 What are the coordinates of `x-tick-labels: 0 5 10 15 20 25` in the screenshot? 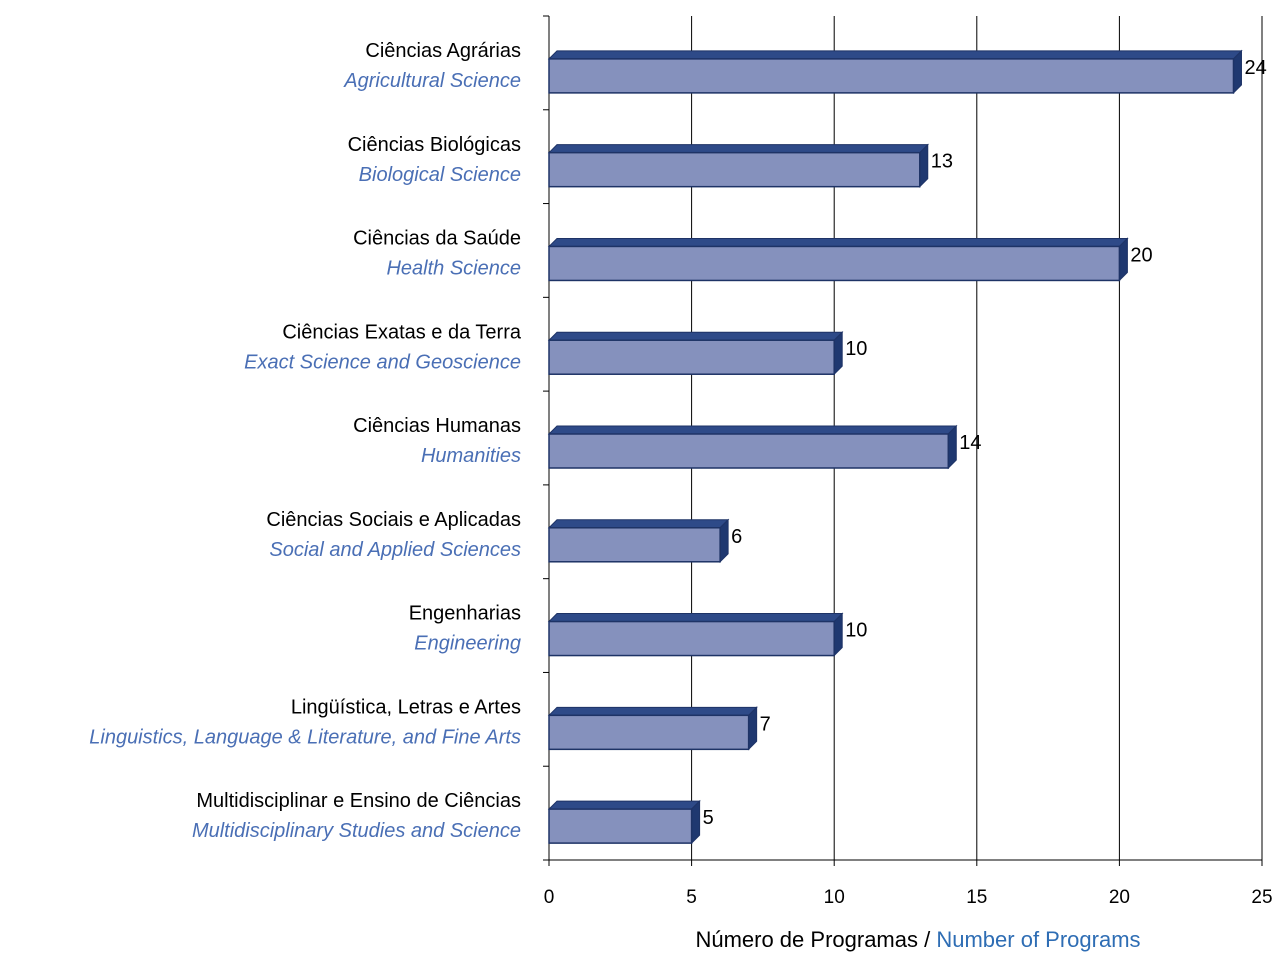 It's located at (908, 897).